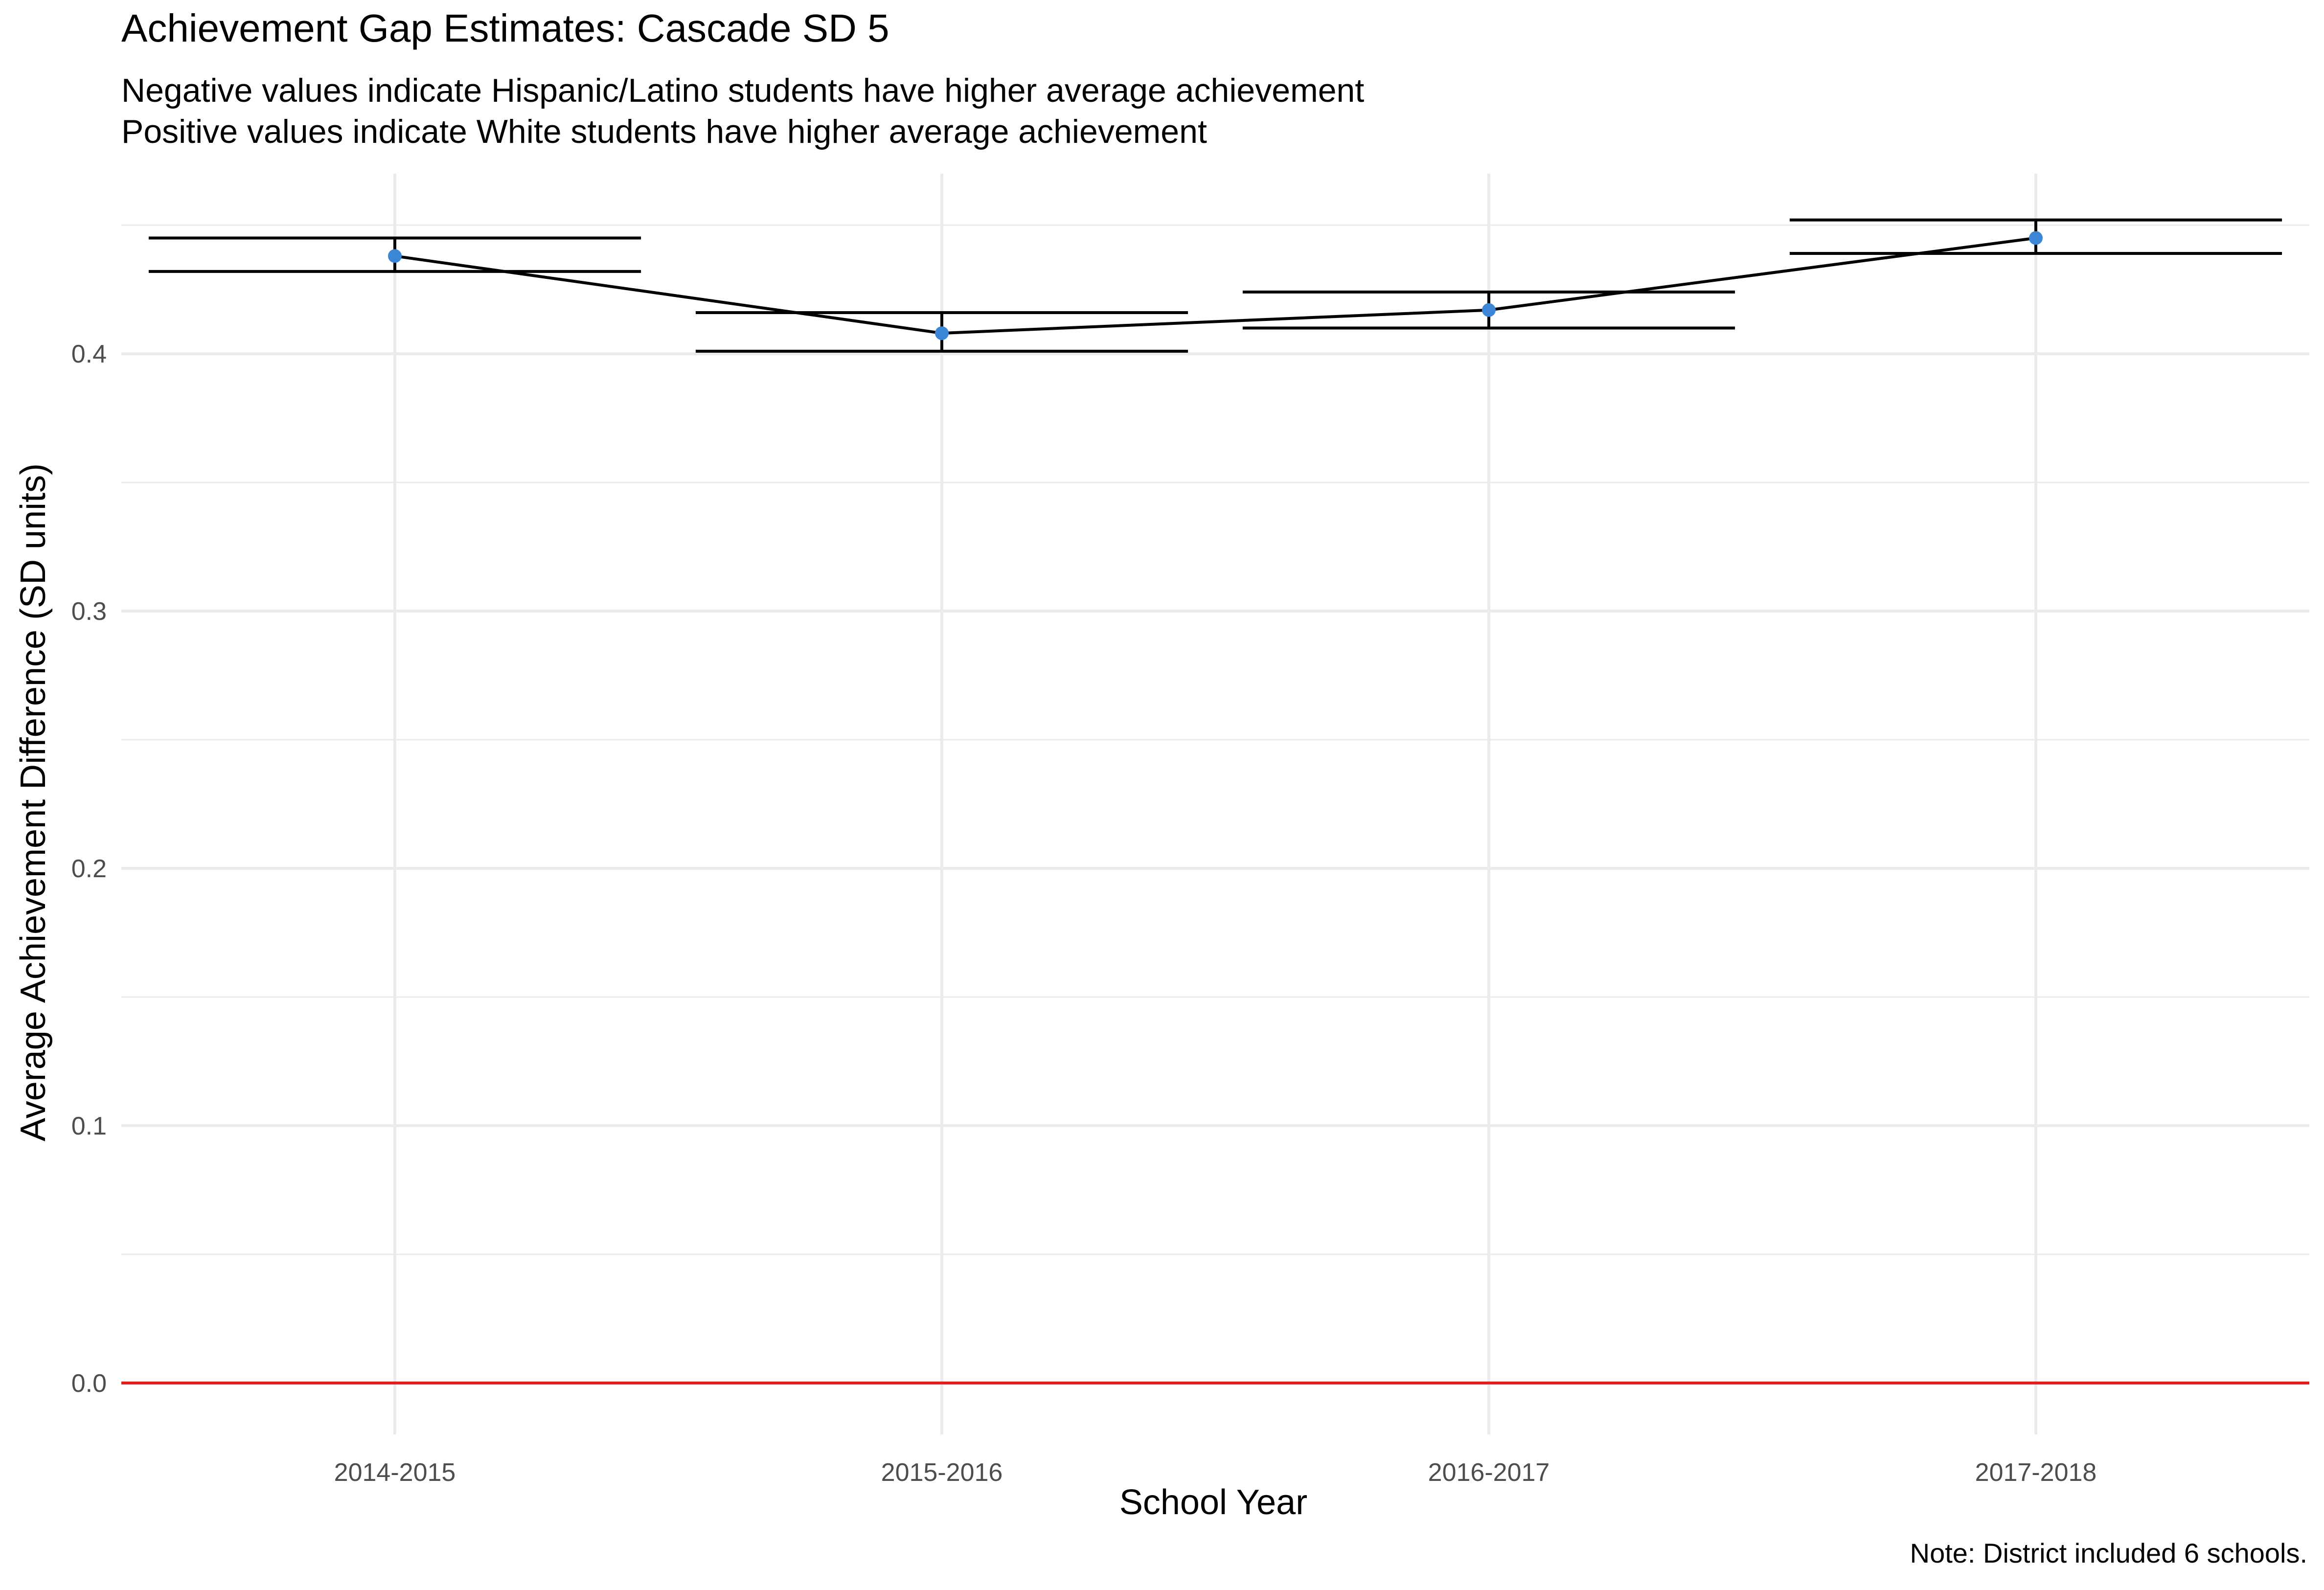  I want to click on x-tick-label: 2015-2016, so click(942, 1473).